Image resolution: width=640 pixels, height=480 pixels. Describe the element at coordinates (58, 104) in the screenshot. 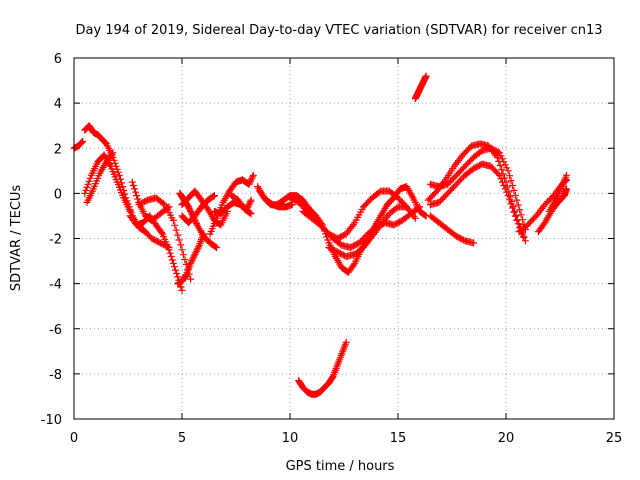

I see `y-tick-label: 4` at that location.